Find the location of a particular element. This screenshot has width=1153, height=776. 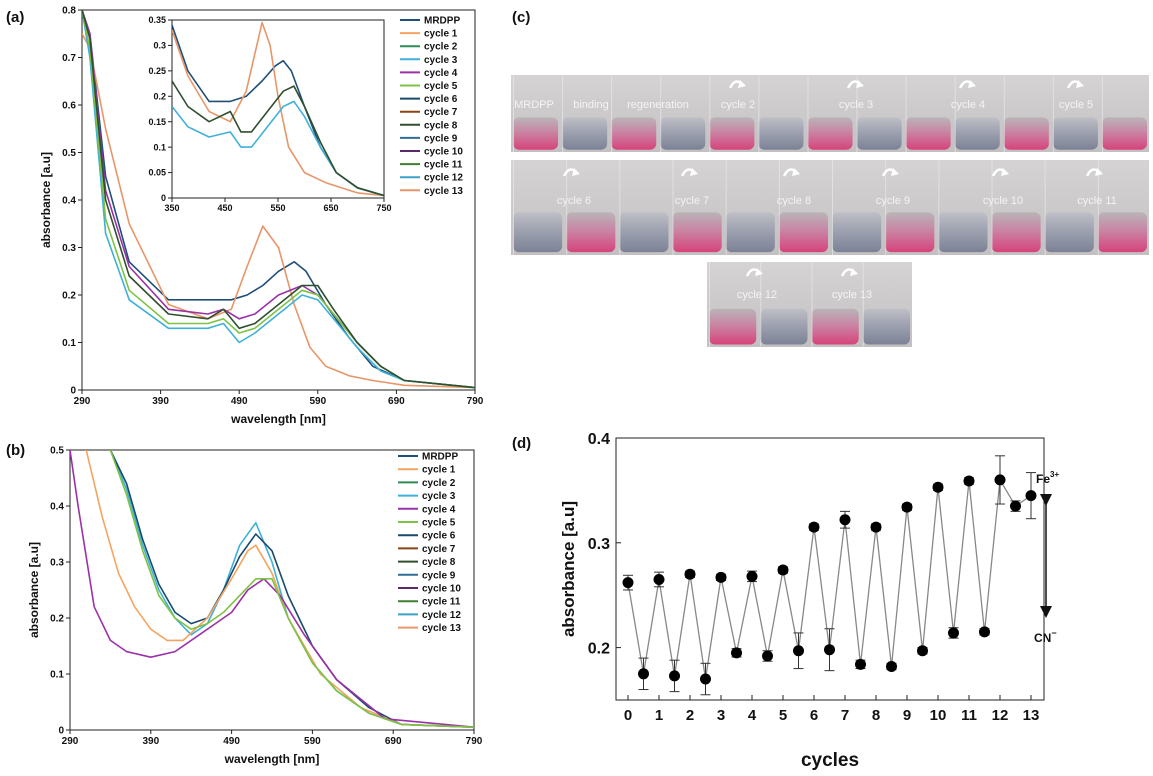

inset-background is located at coordinates (277, 113).